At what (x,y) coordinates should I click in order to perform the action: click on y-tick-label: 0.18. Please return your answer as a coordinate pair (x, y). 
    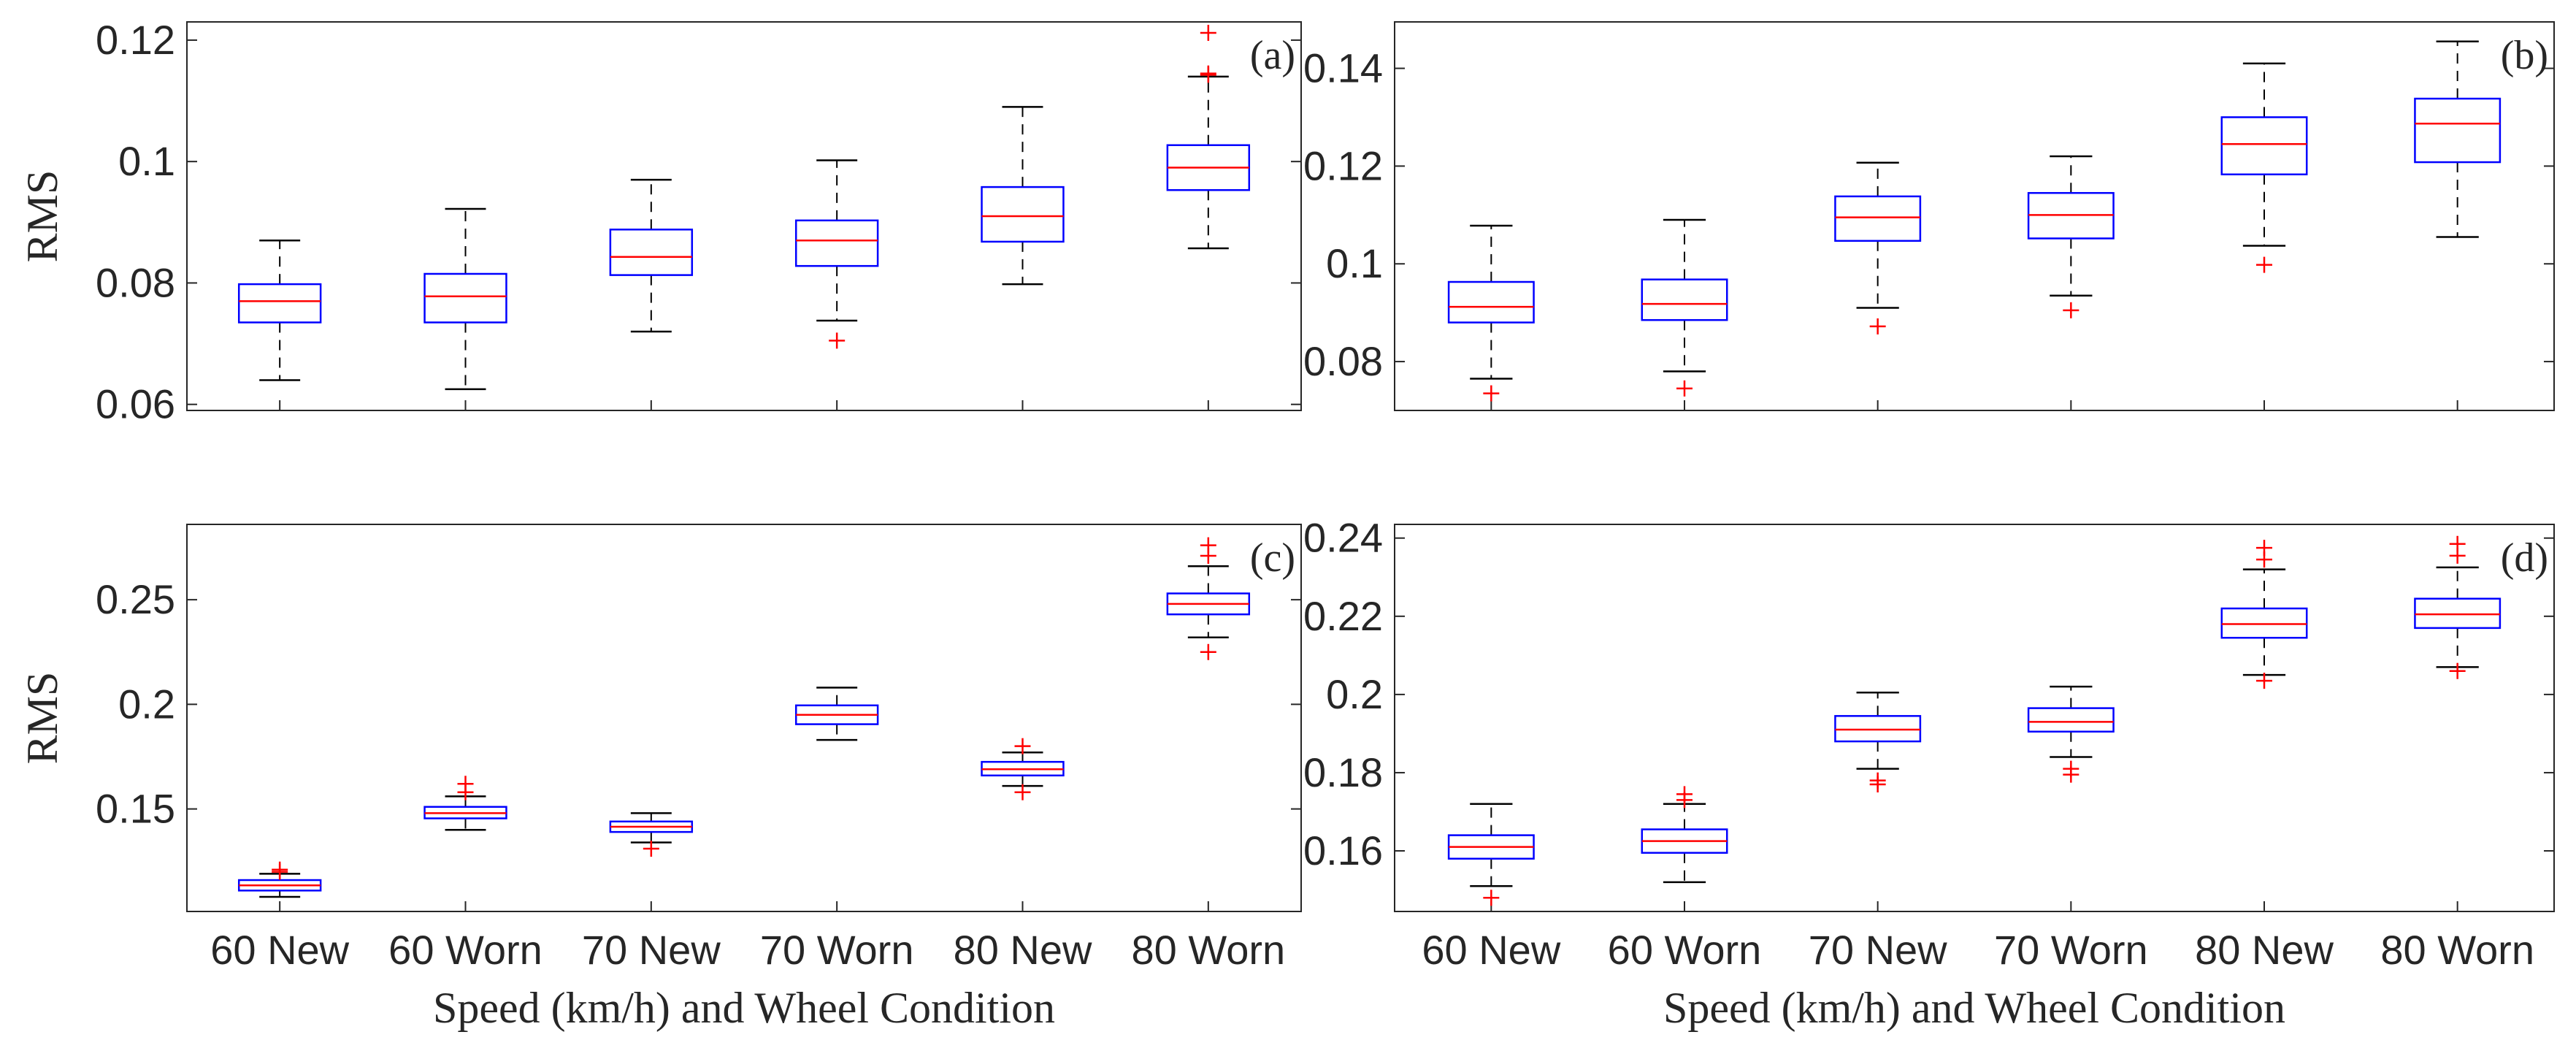
    Looking at the image, I should click on (1343, 772).